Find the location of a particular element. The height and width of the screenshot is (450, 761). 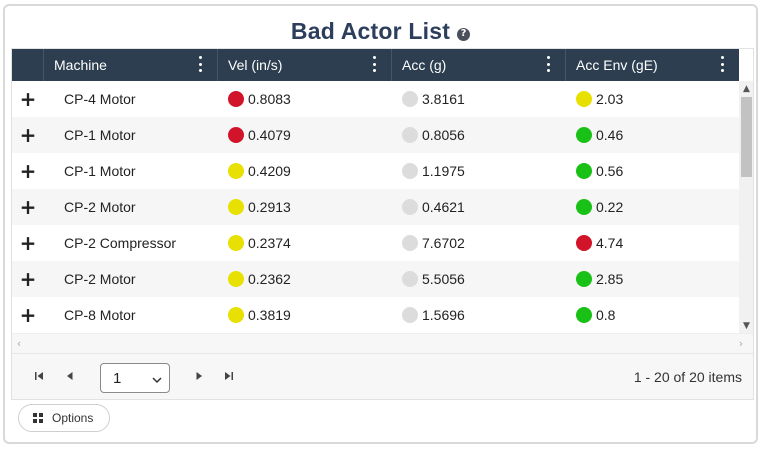

acc-cell: 0.8056 is located at coordinates (479, 135).